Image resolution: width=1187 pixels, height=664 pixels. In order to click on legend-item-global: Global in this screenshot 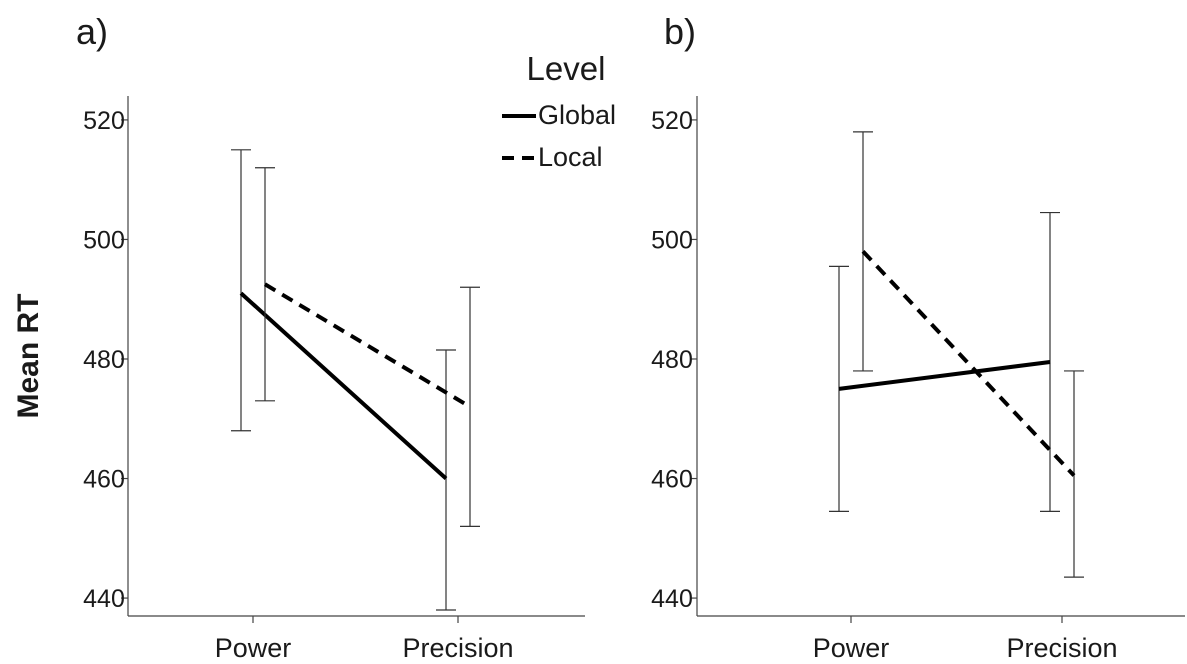, I will do `click(559, 115)`.